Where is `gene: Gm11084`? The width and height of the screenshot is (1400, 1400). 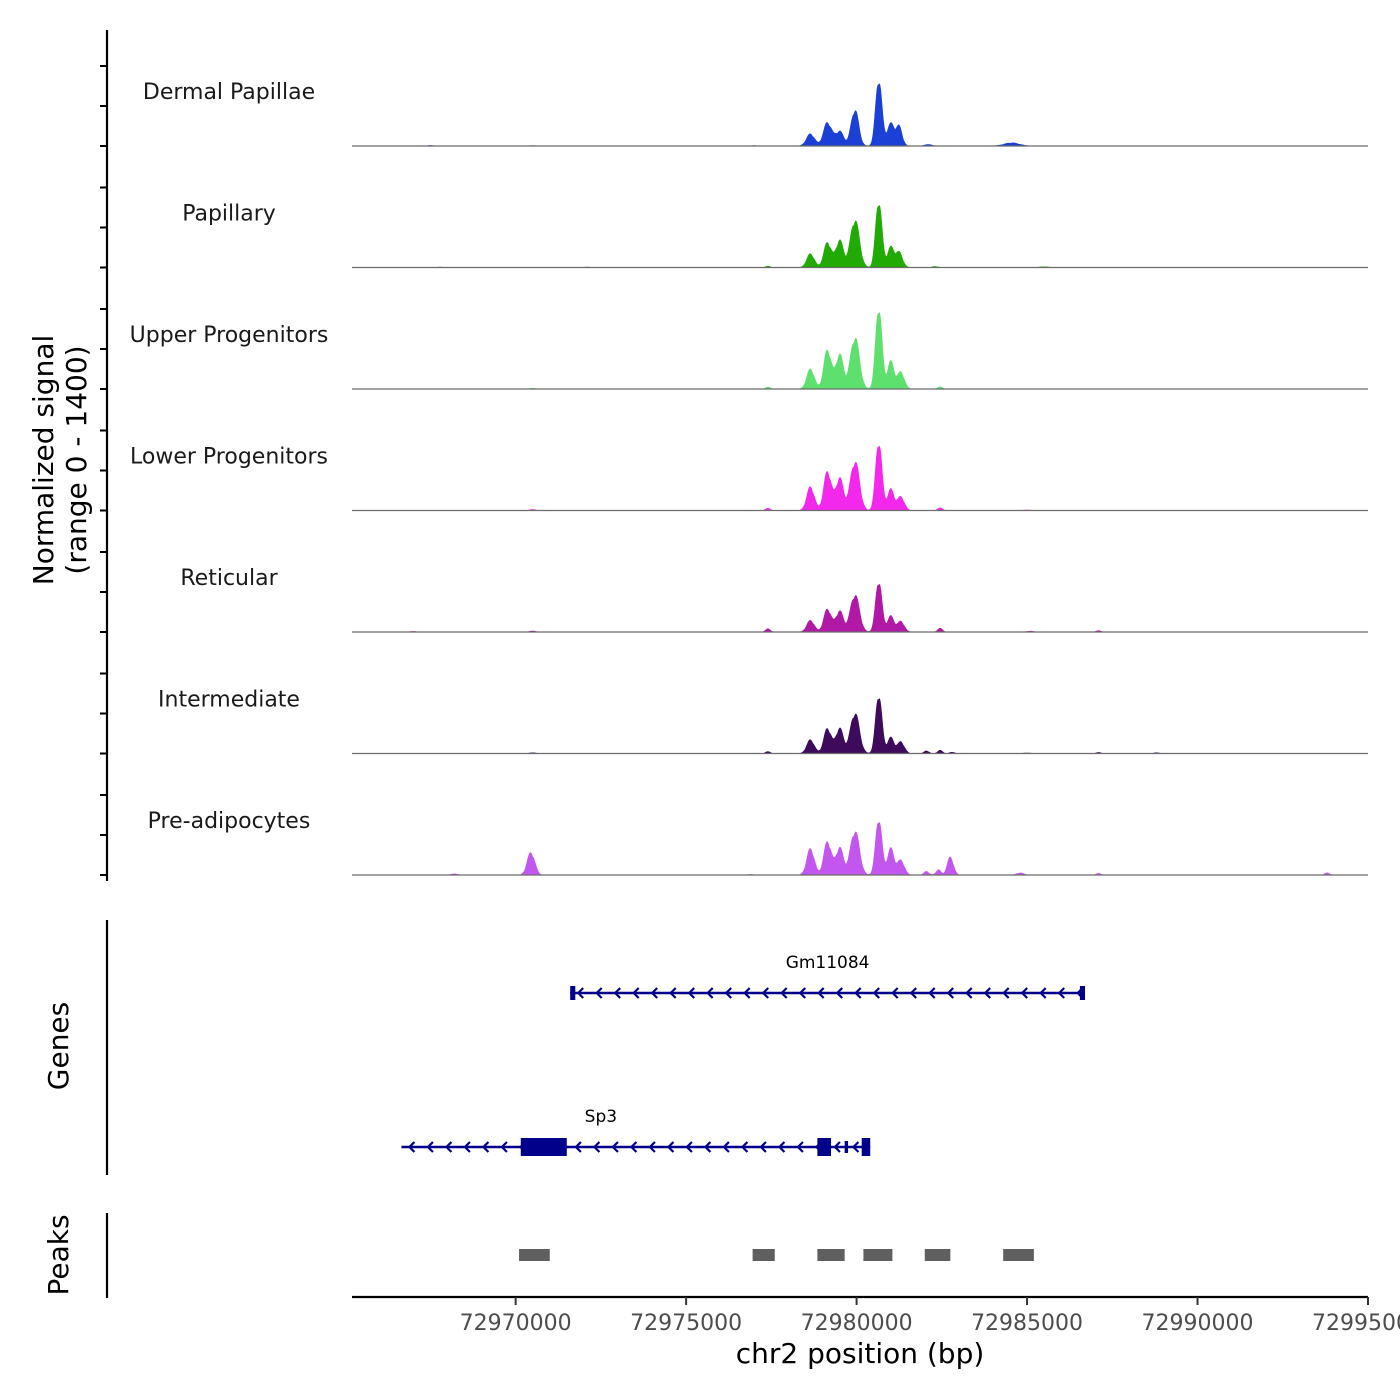 gene: Gm11084 is located at coordinates (828, 976).